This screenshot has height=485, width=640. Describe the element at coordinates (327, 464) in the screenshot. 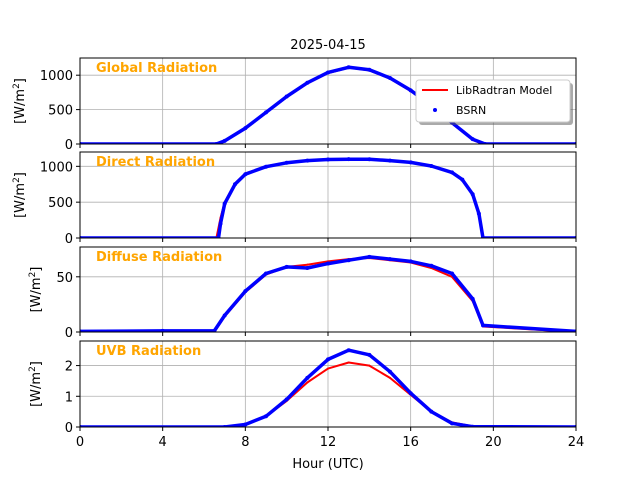

I see `x-axis-label: Hour (UTC)` at that location.